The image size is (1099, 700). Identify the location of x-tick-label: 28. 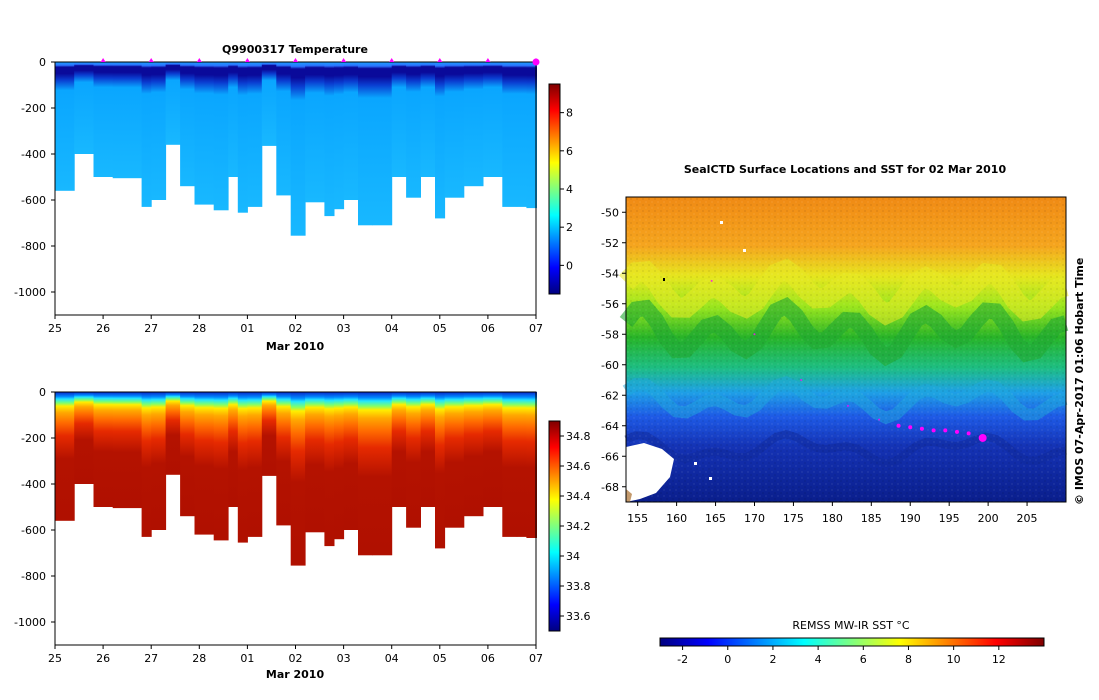
(199, 658).